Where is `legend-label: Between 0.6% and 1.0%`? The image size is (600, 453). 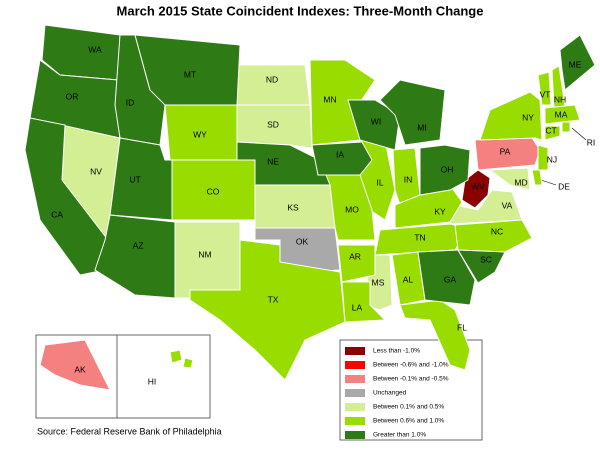
legend-label: Between 0.6% and 1.0% is located at coordinates (408, 421).